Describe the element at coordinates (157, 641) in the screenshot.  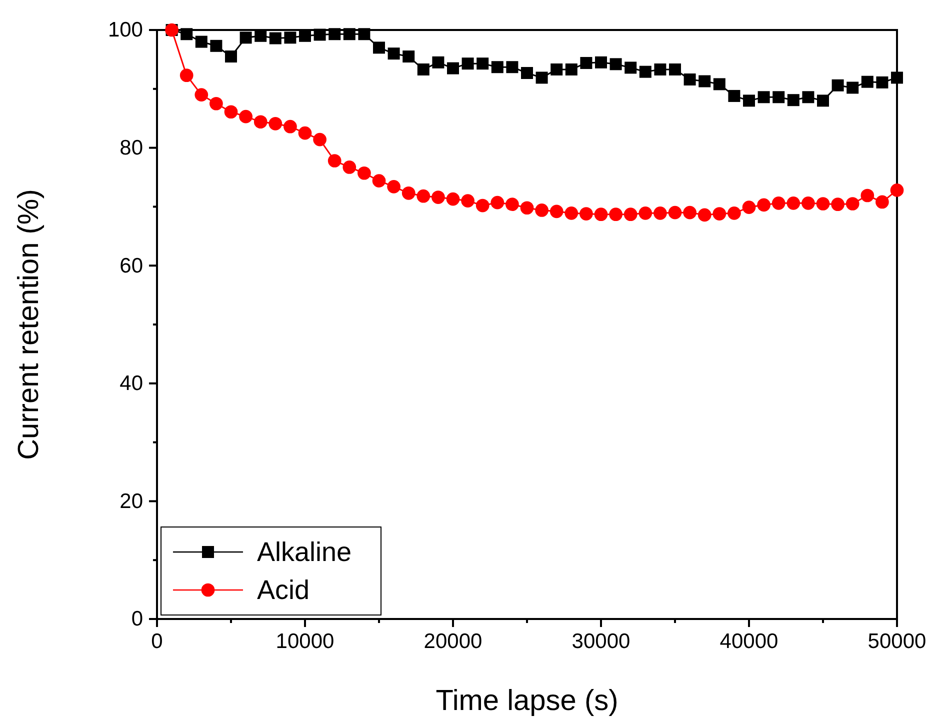
I see `x-tick-label: 0` at that location.